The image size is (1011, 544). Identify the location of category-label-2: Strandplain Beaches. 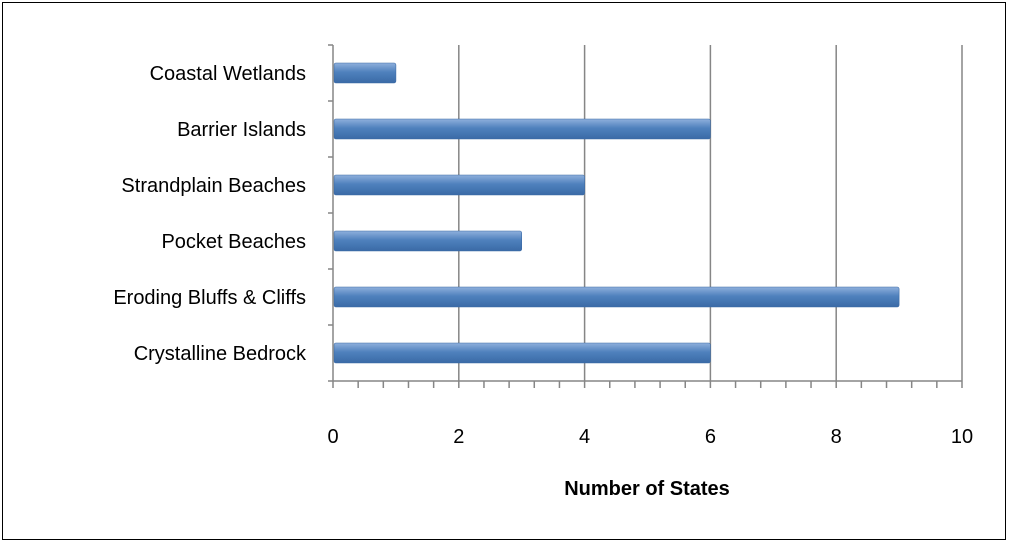
(213, 186).